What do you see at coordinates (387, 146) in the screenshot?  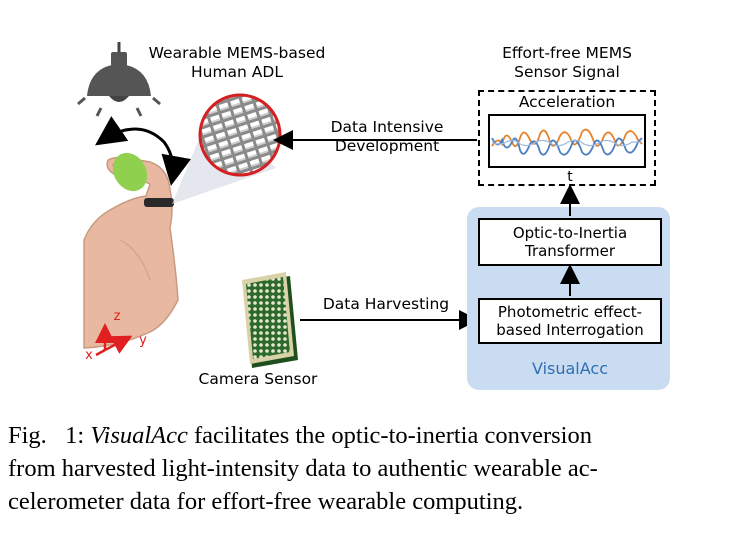 I see `data-intensive-label-line2: Development` at bounding box center [387, 146].